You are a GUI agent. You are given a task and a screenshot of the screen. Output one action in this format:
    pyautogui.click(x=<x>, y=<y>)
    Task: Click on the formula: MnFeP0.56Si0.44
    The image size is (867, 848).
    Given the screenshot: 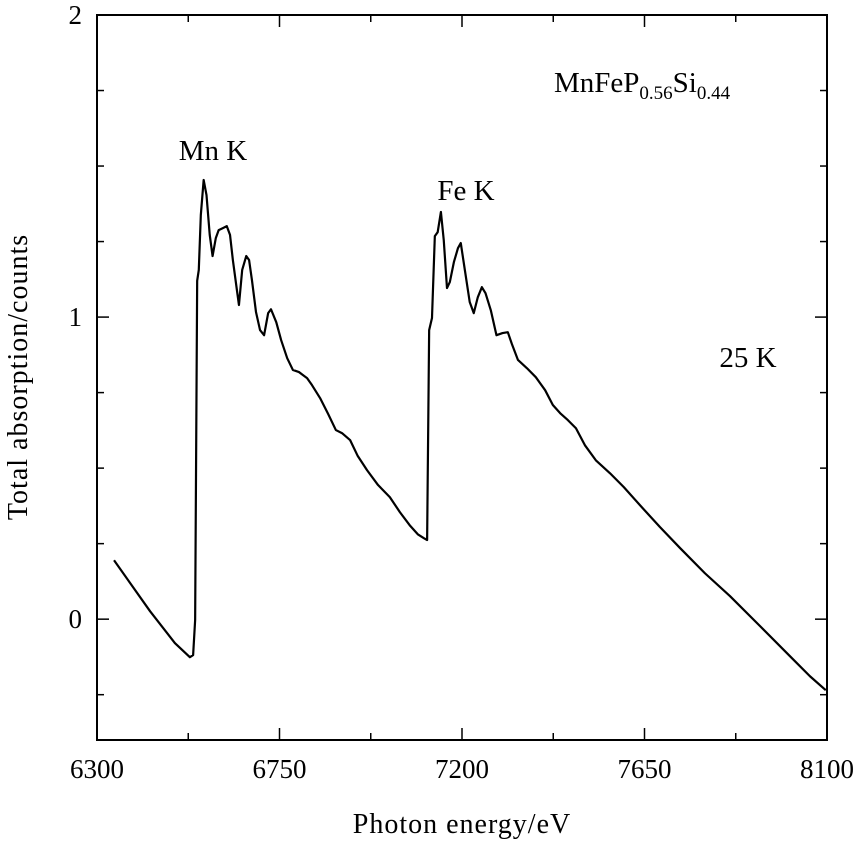 What is the action you would take?
    pyautogui.click(x=642, y=85)
    